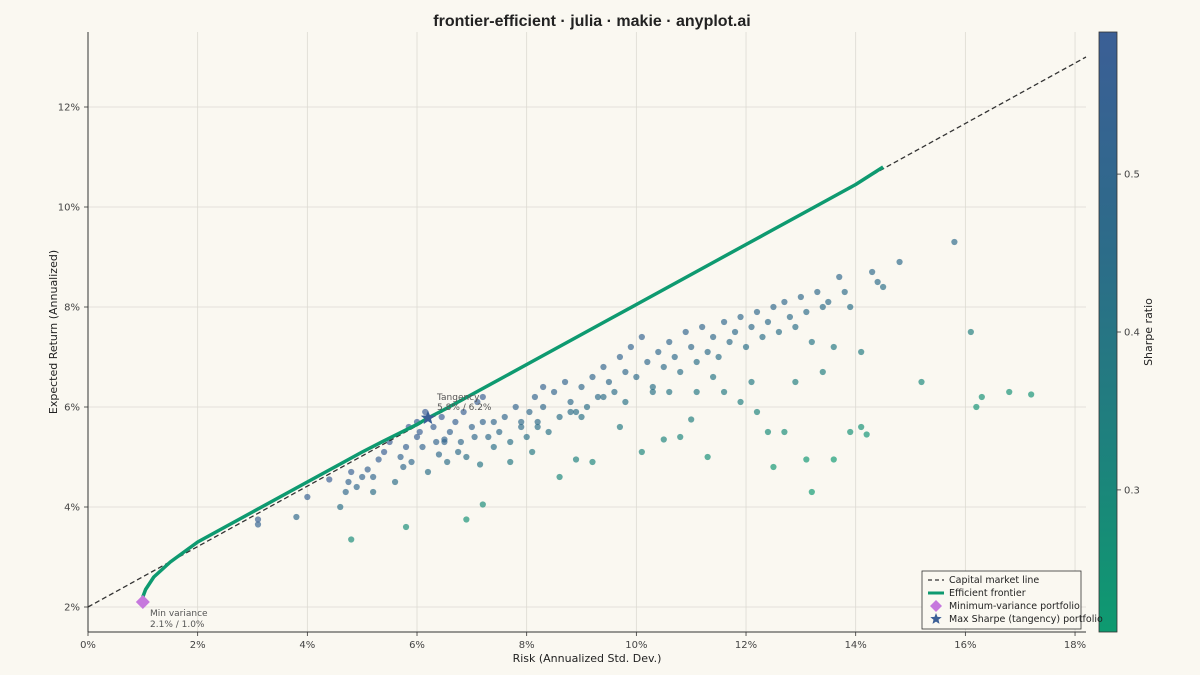 The height and width of the screenshot is (675, 1200). I want to click on x-tick-label: 2%, so click(198, 645).